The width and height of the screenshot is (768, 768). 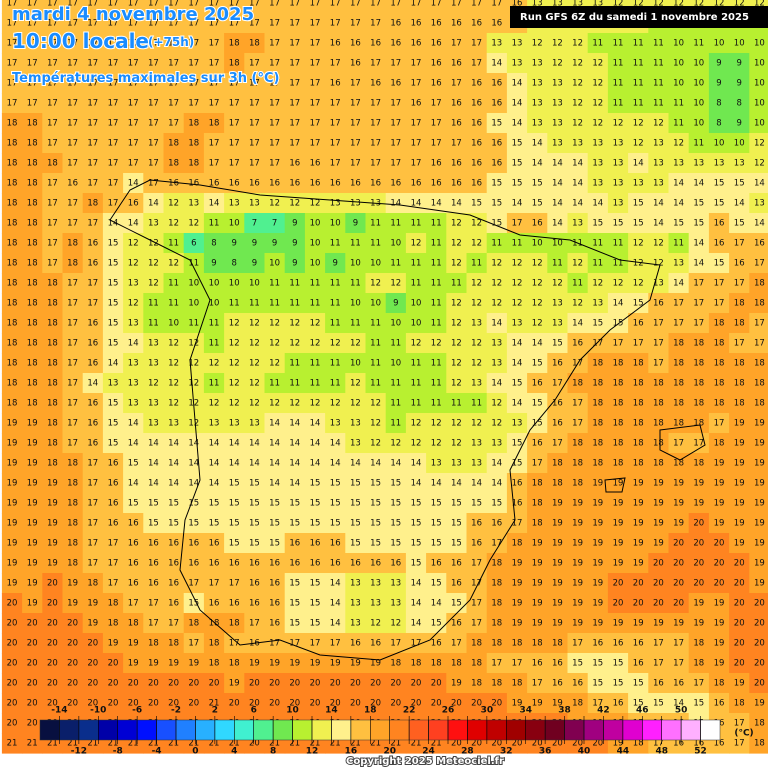 What do you see at coordinates (487, 711) in the screenshot?
I see `colorbar-label: 30` at bounding box center [487, 711].